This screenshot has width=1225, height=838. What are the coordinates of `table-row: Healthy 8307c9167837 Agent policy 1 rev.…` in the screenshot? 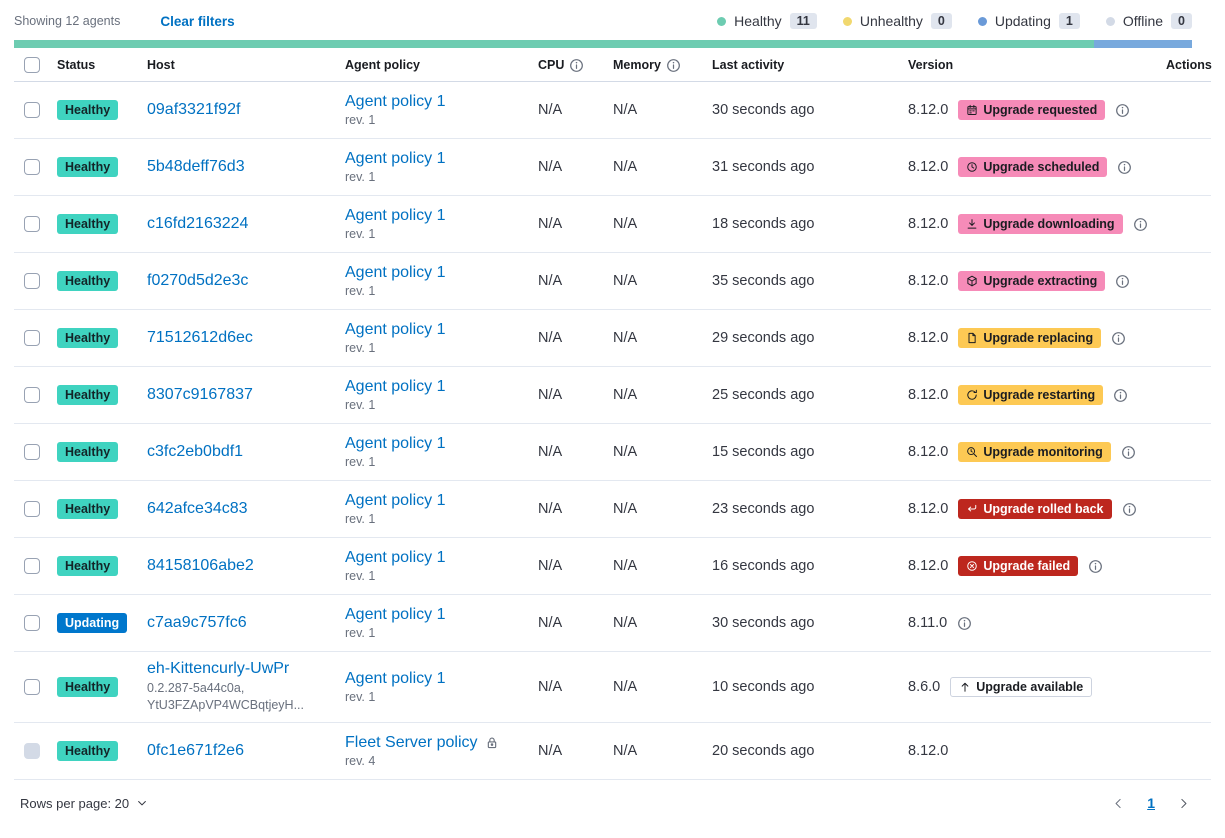 It's located at (612, 395).